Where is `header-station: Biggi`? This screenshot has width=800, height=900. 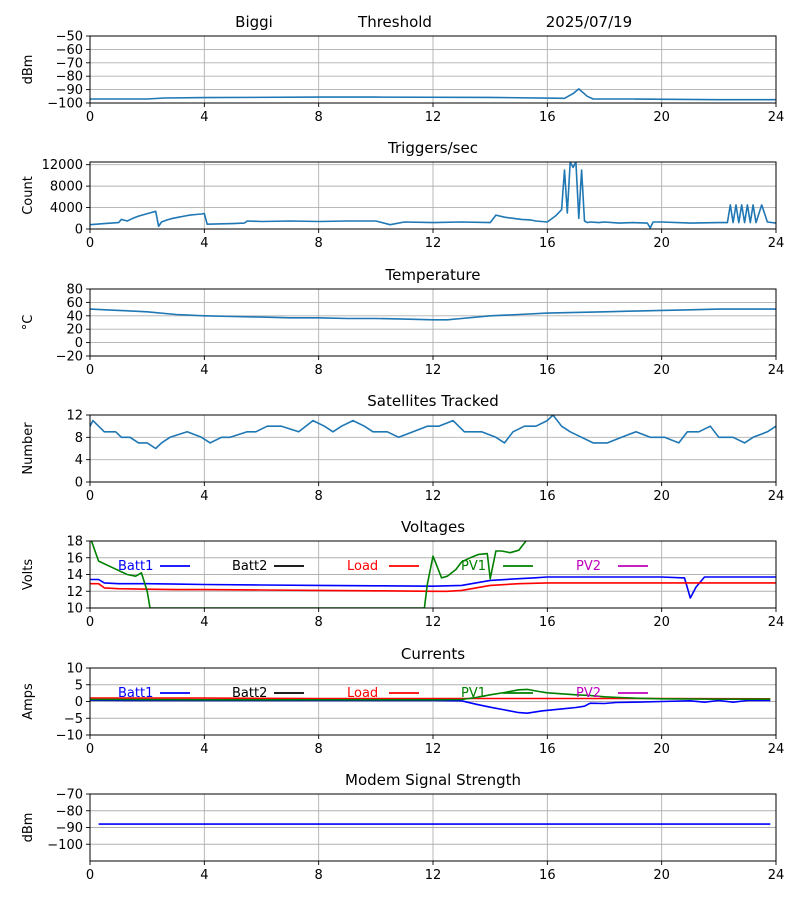
header-station: Biggi is located at coordinates (254, 22).